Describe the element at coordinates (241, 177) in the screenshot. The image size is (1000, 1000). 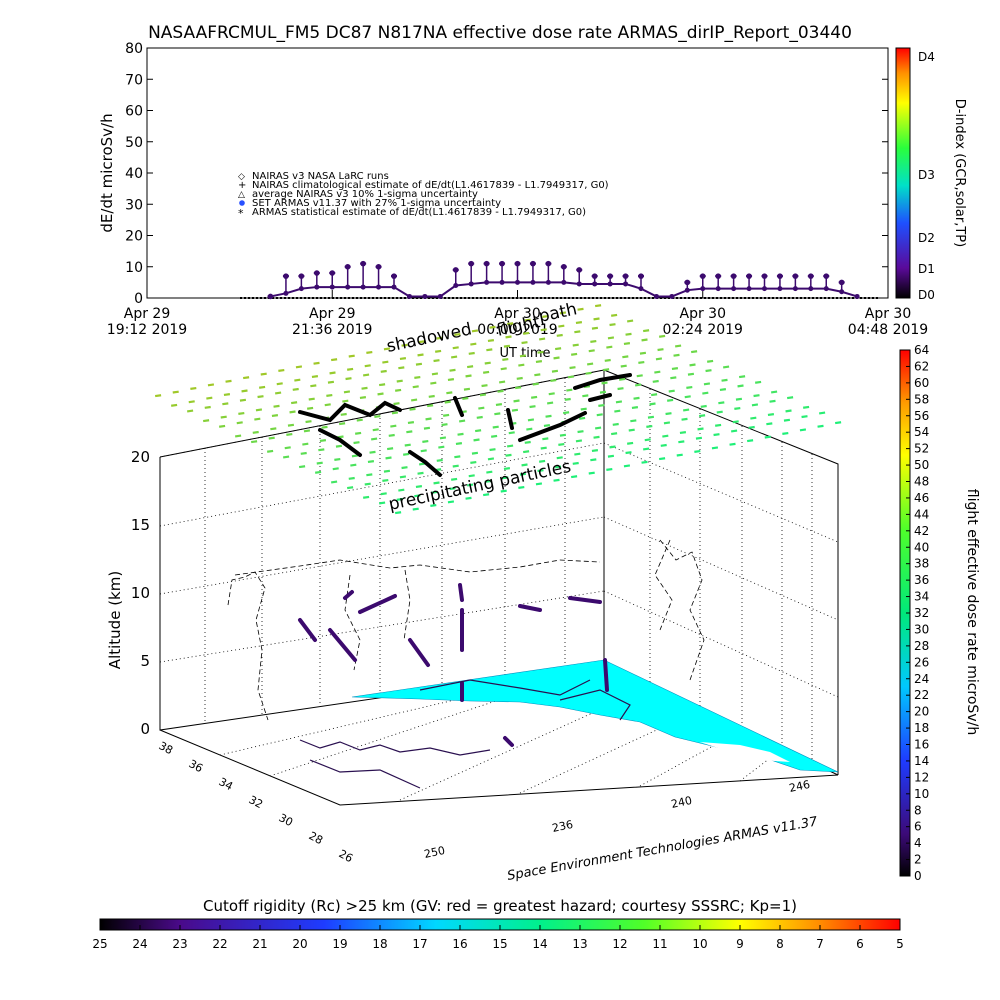
I see `legend-marker-diamond: ◇` at that location.